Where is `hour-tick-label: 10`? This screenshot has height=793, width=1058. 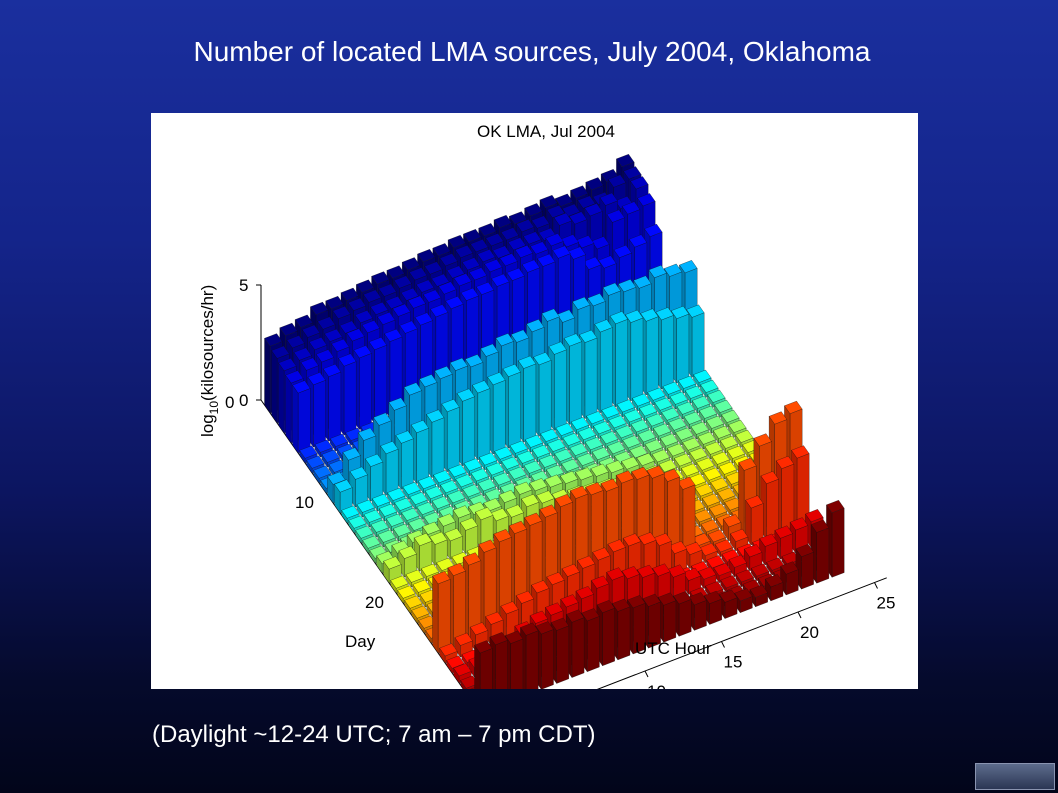
hour-tick-label: 10 is located at coordinates (656, 685).